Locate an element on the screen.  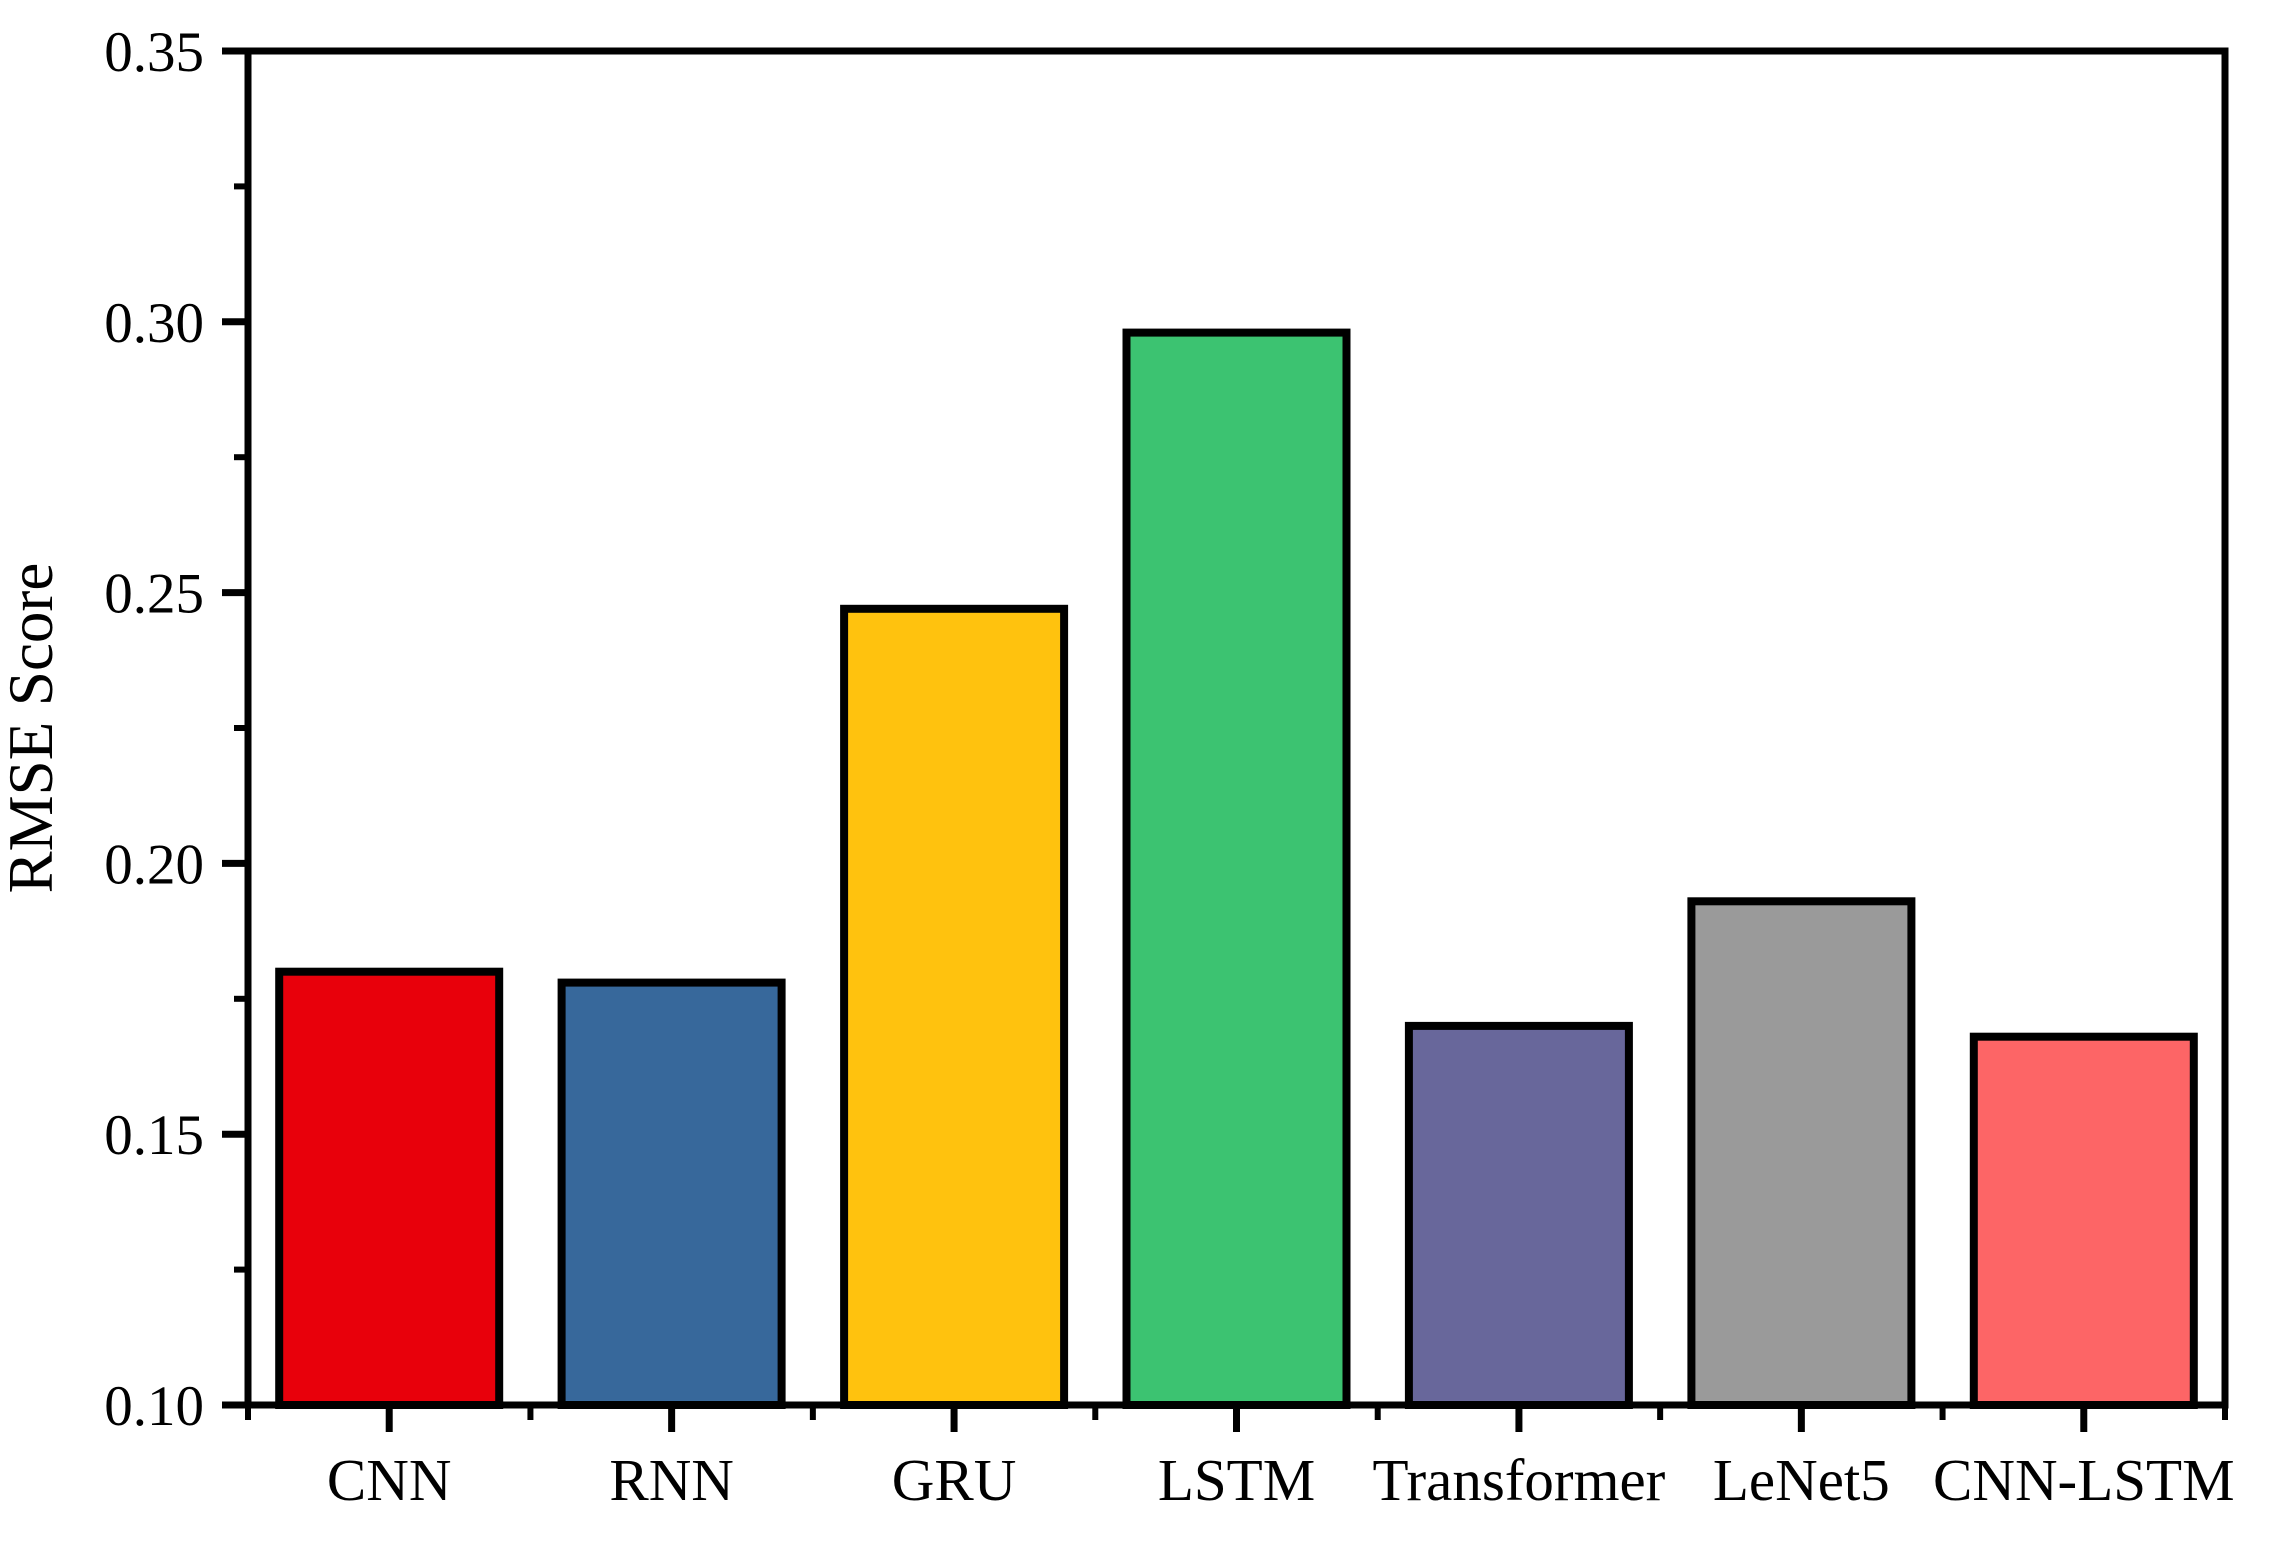
bar-lenet5 is located at coordinates (1801, 1153).